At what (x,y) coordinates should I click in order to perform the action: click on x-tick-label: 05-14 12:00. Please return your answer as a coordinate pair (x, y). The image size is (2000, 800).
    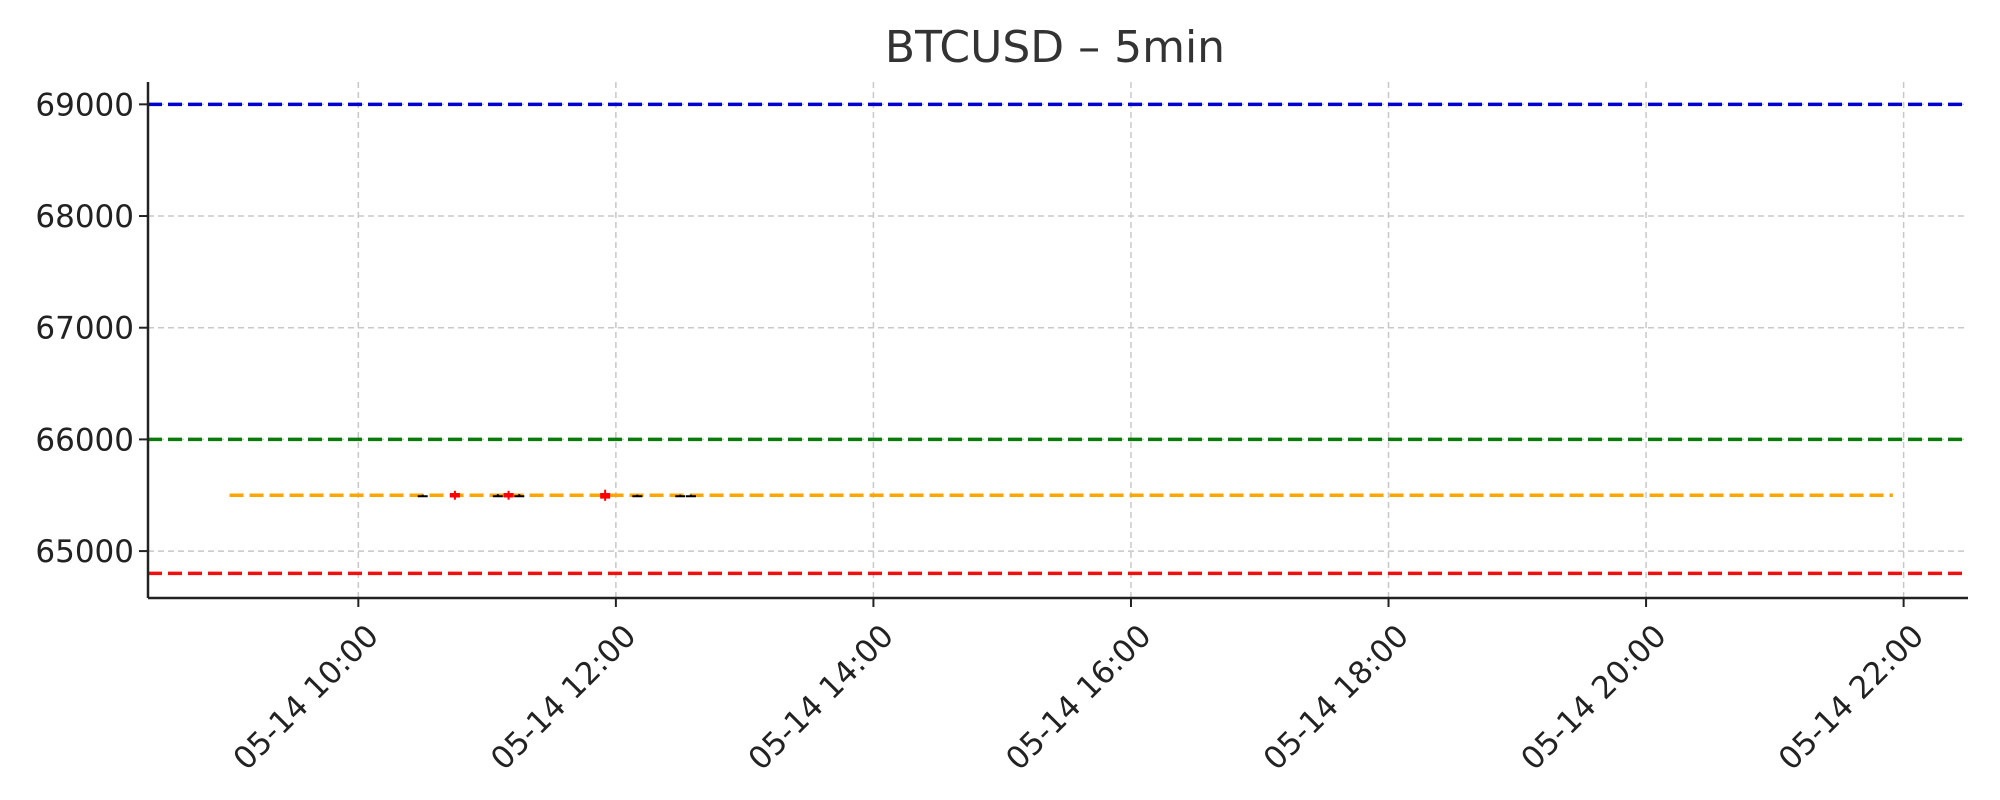
    Looking at the image, I should click on (563, 697).